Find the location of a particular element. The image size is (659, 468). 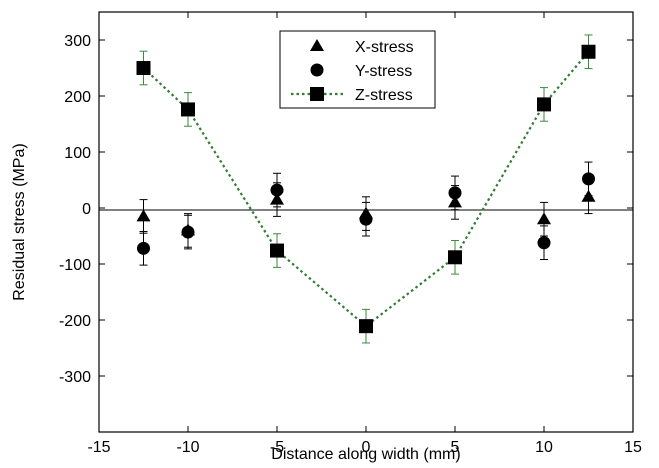

z-stress-legend-label: Z-stress is located at coordinates (384, 95).